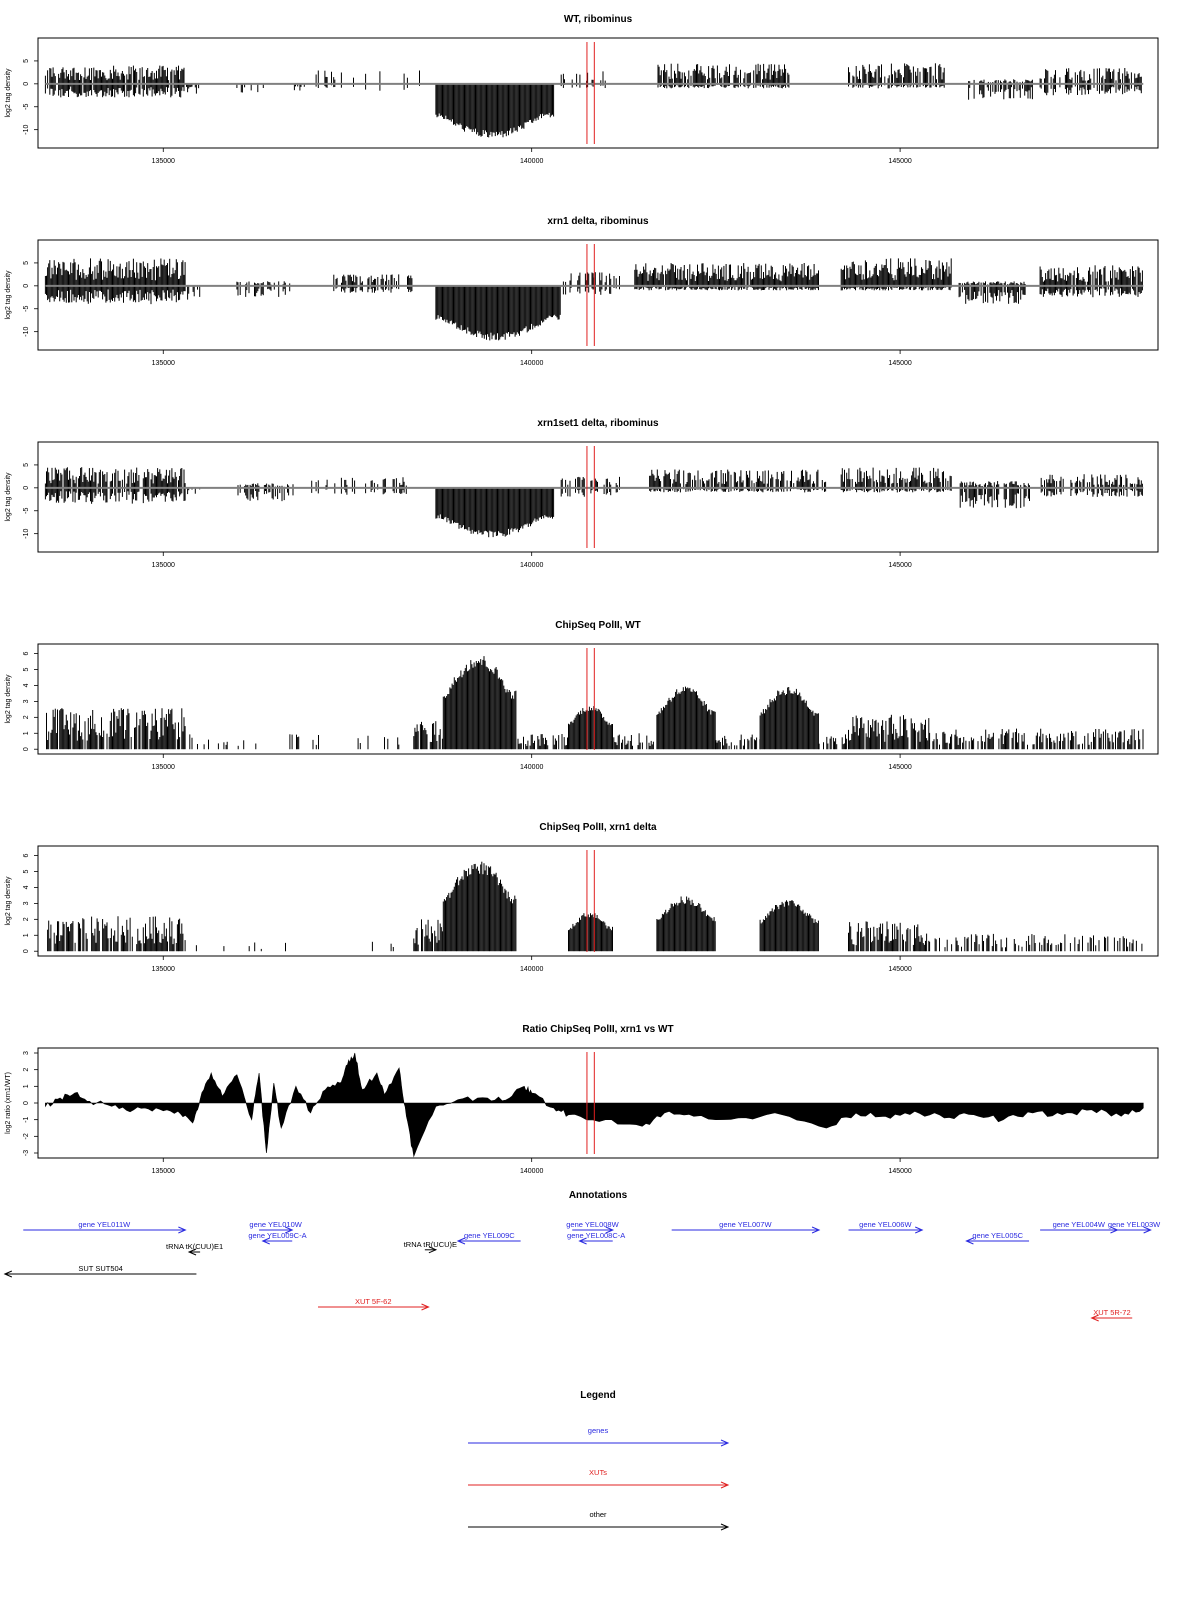 The width and height of the screenshot is (1200, 1600). What do you see at coordinates (997, 1238) in the screenshot?
I see `annotation-feature: gene YEL005C` at bounding box center [997, 1238].